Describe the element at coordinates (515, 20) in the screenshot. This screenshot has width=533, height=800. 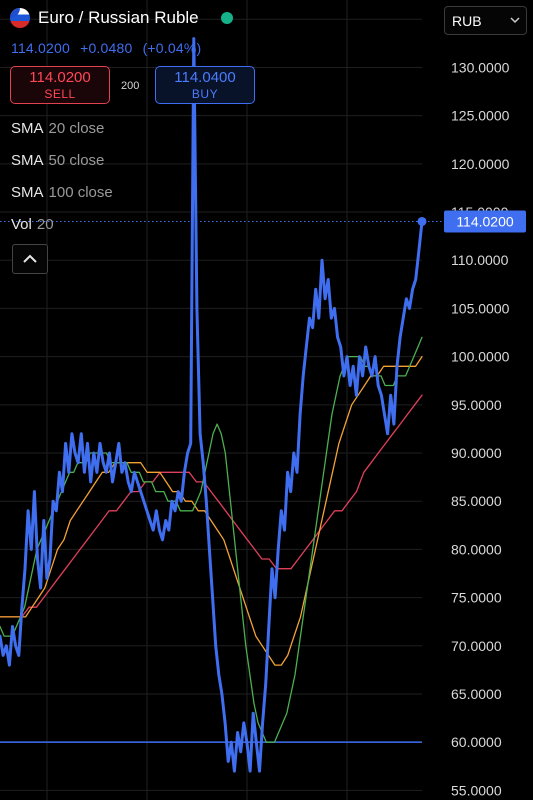
I see `chevron-down-icon` at that location.